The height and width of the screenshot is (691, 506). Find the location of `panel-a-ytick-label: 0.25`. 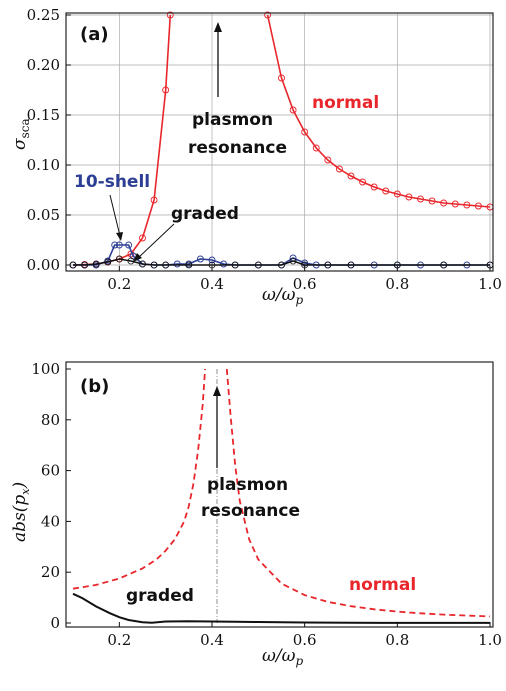

panel-a-ytick-label: 0.25 is located at coordinates (43, 15).